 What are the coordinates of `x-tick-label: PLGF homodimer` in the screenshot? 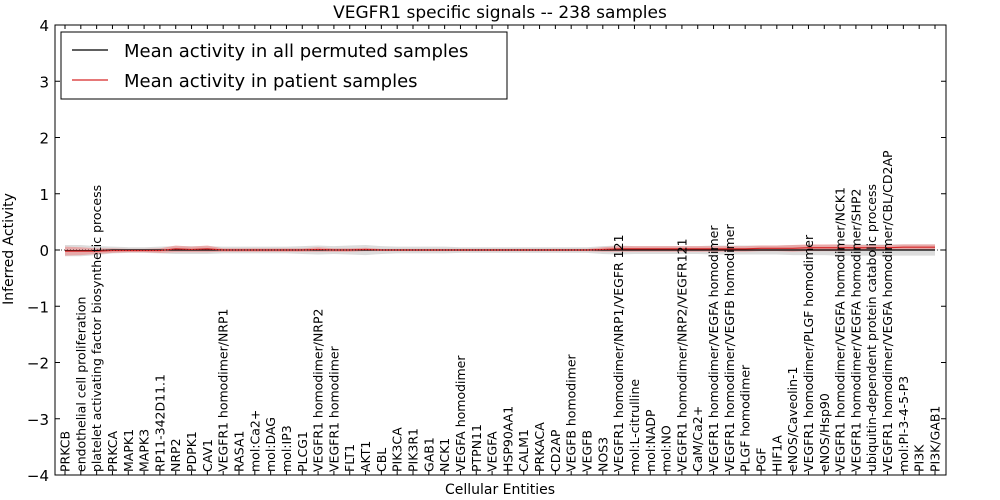 It's located at (745, 418).